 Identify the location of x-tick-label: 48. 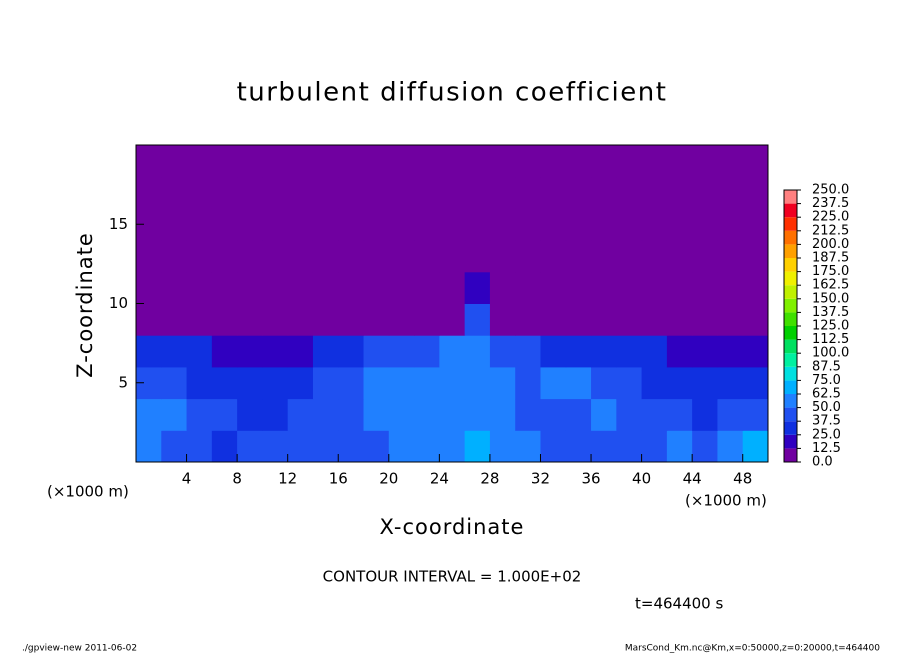
(742, 479).